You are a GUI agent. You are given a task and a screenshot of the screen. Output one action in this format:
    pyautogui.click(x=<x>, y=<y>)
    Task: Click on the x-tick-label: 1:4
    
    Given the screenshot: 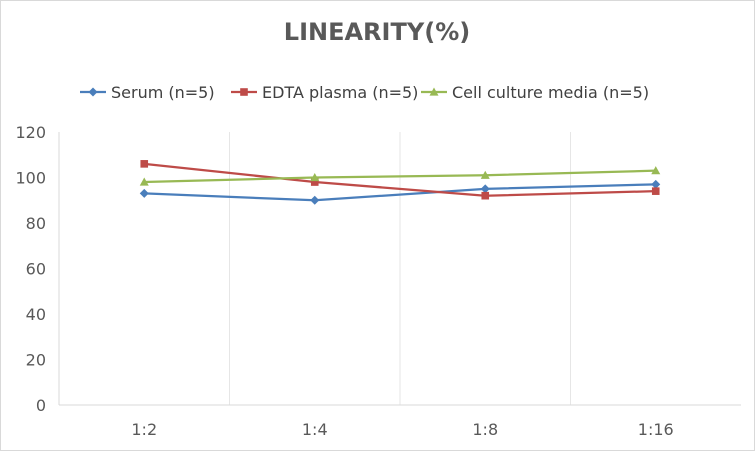 What is the action you would take?
    pyautogui.click(x=315, y=429)
    